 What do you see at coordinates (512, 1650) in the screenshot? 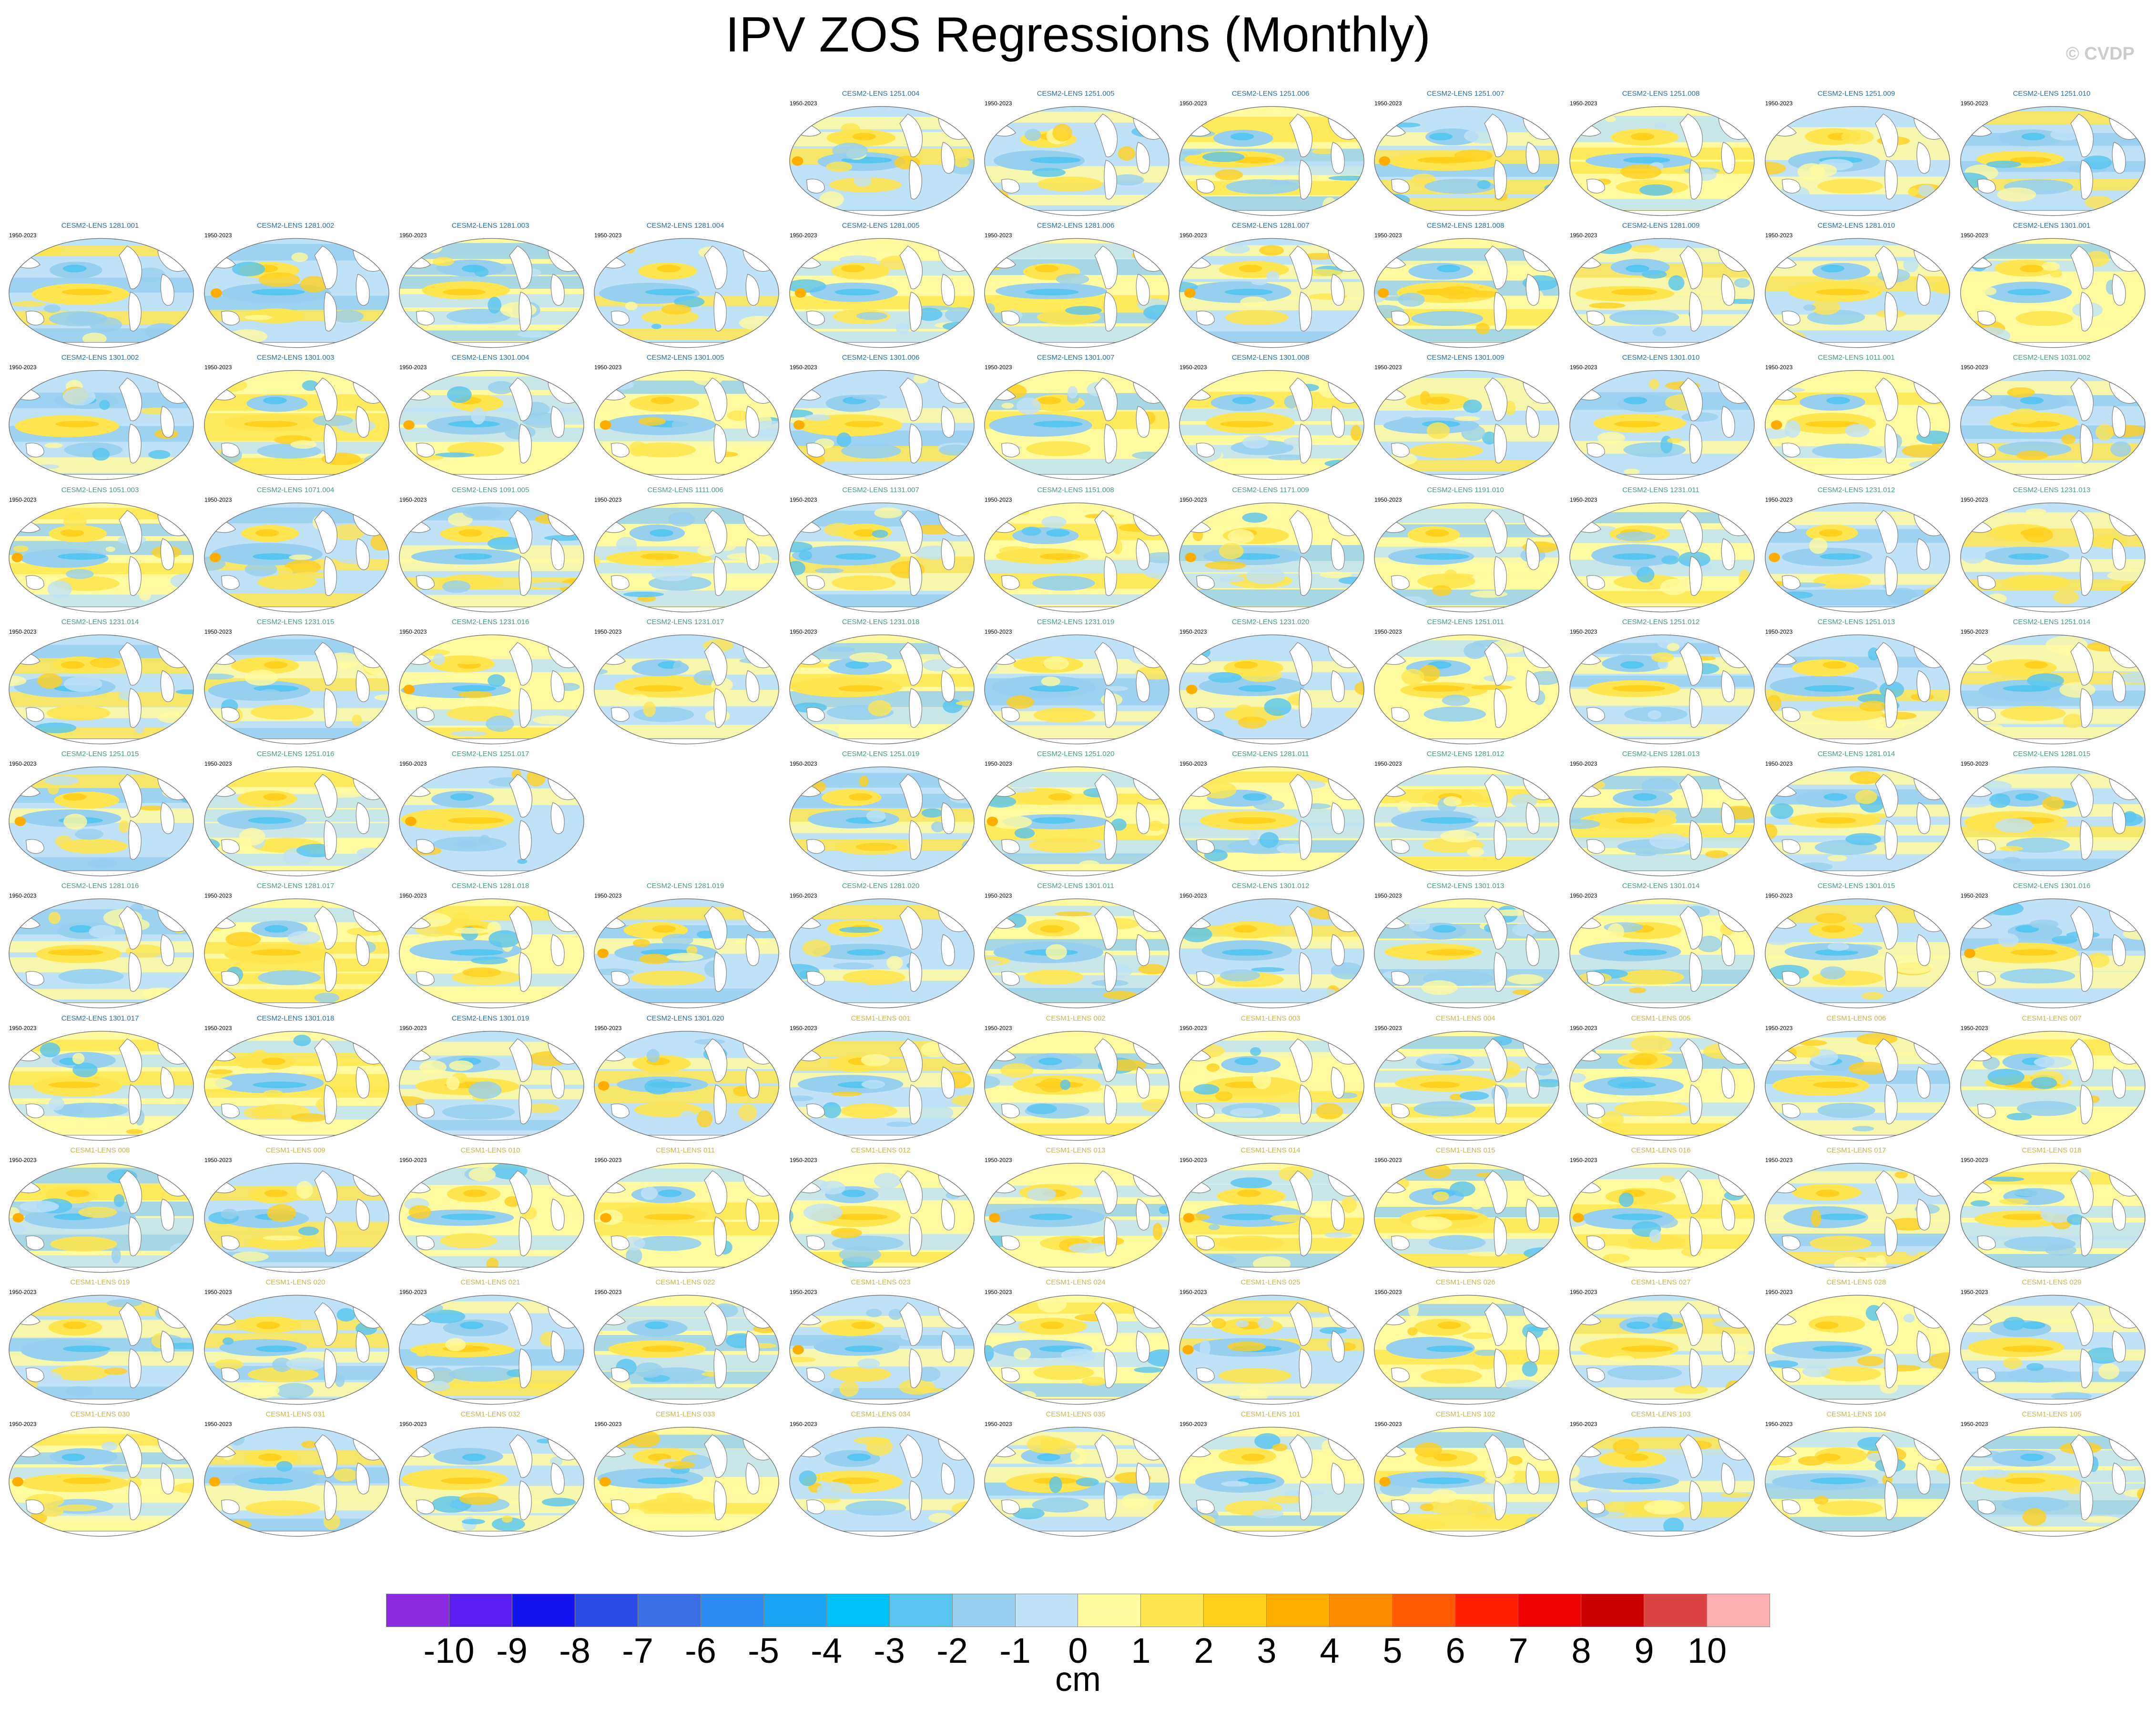
I see `colorbar-tick-label: -9` at bounding box center [512, 1650].